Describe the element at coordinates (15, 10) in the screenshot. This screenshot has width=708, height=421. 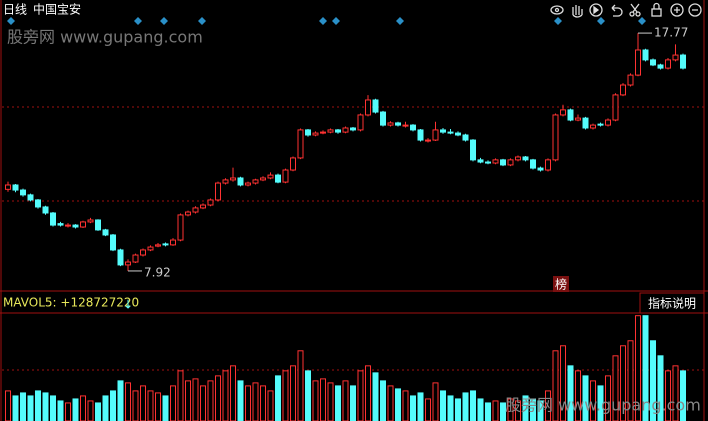
I see `period: 日线` at that location.